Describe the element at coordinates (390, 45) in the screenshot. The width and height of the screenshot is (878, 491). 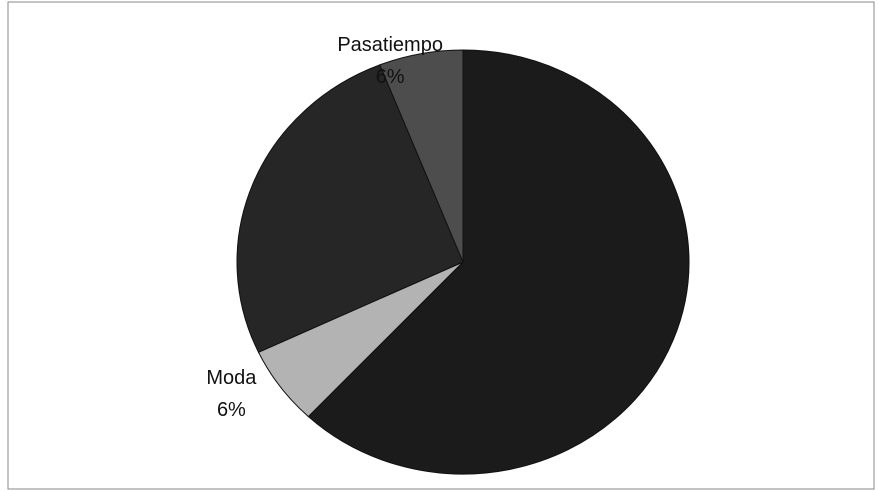
I see `slice-label: Pasatiempo` at that location.